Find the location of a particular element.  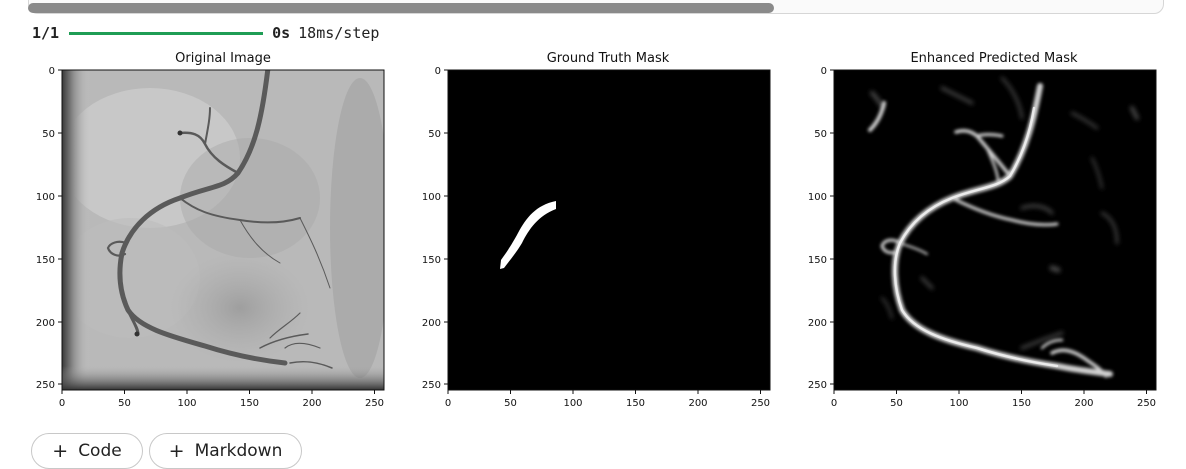

progress-bar is located at coordinates (166, 33).